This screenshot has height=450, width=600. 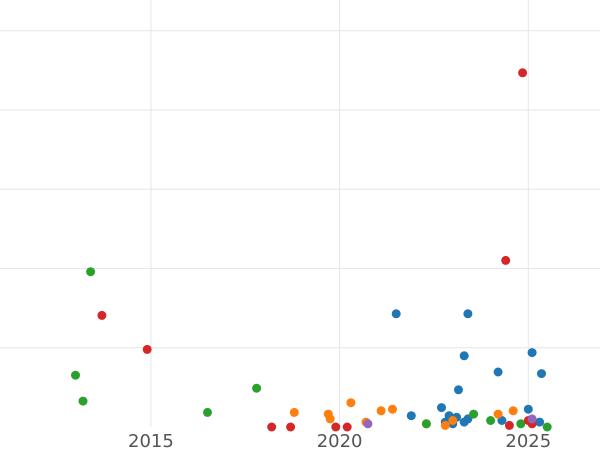 I want to click on x-tick-label: 2020, so click(x=340, y=440).